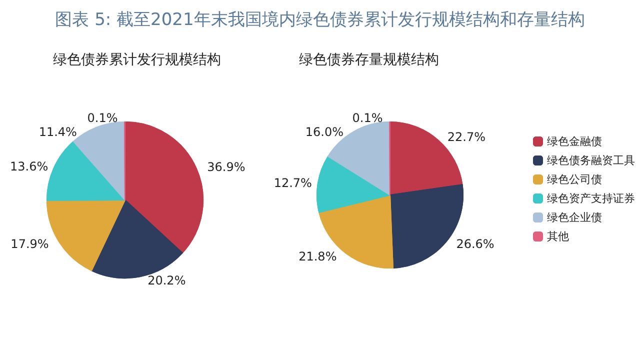  What do you see at coordinates (558, 236) in the screenshot?
I see `legend-label: 其他` at bounding box center [558, 236].